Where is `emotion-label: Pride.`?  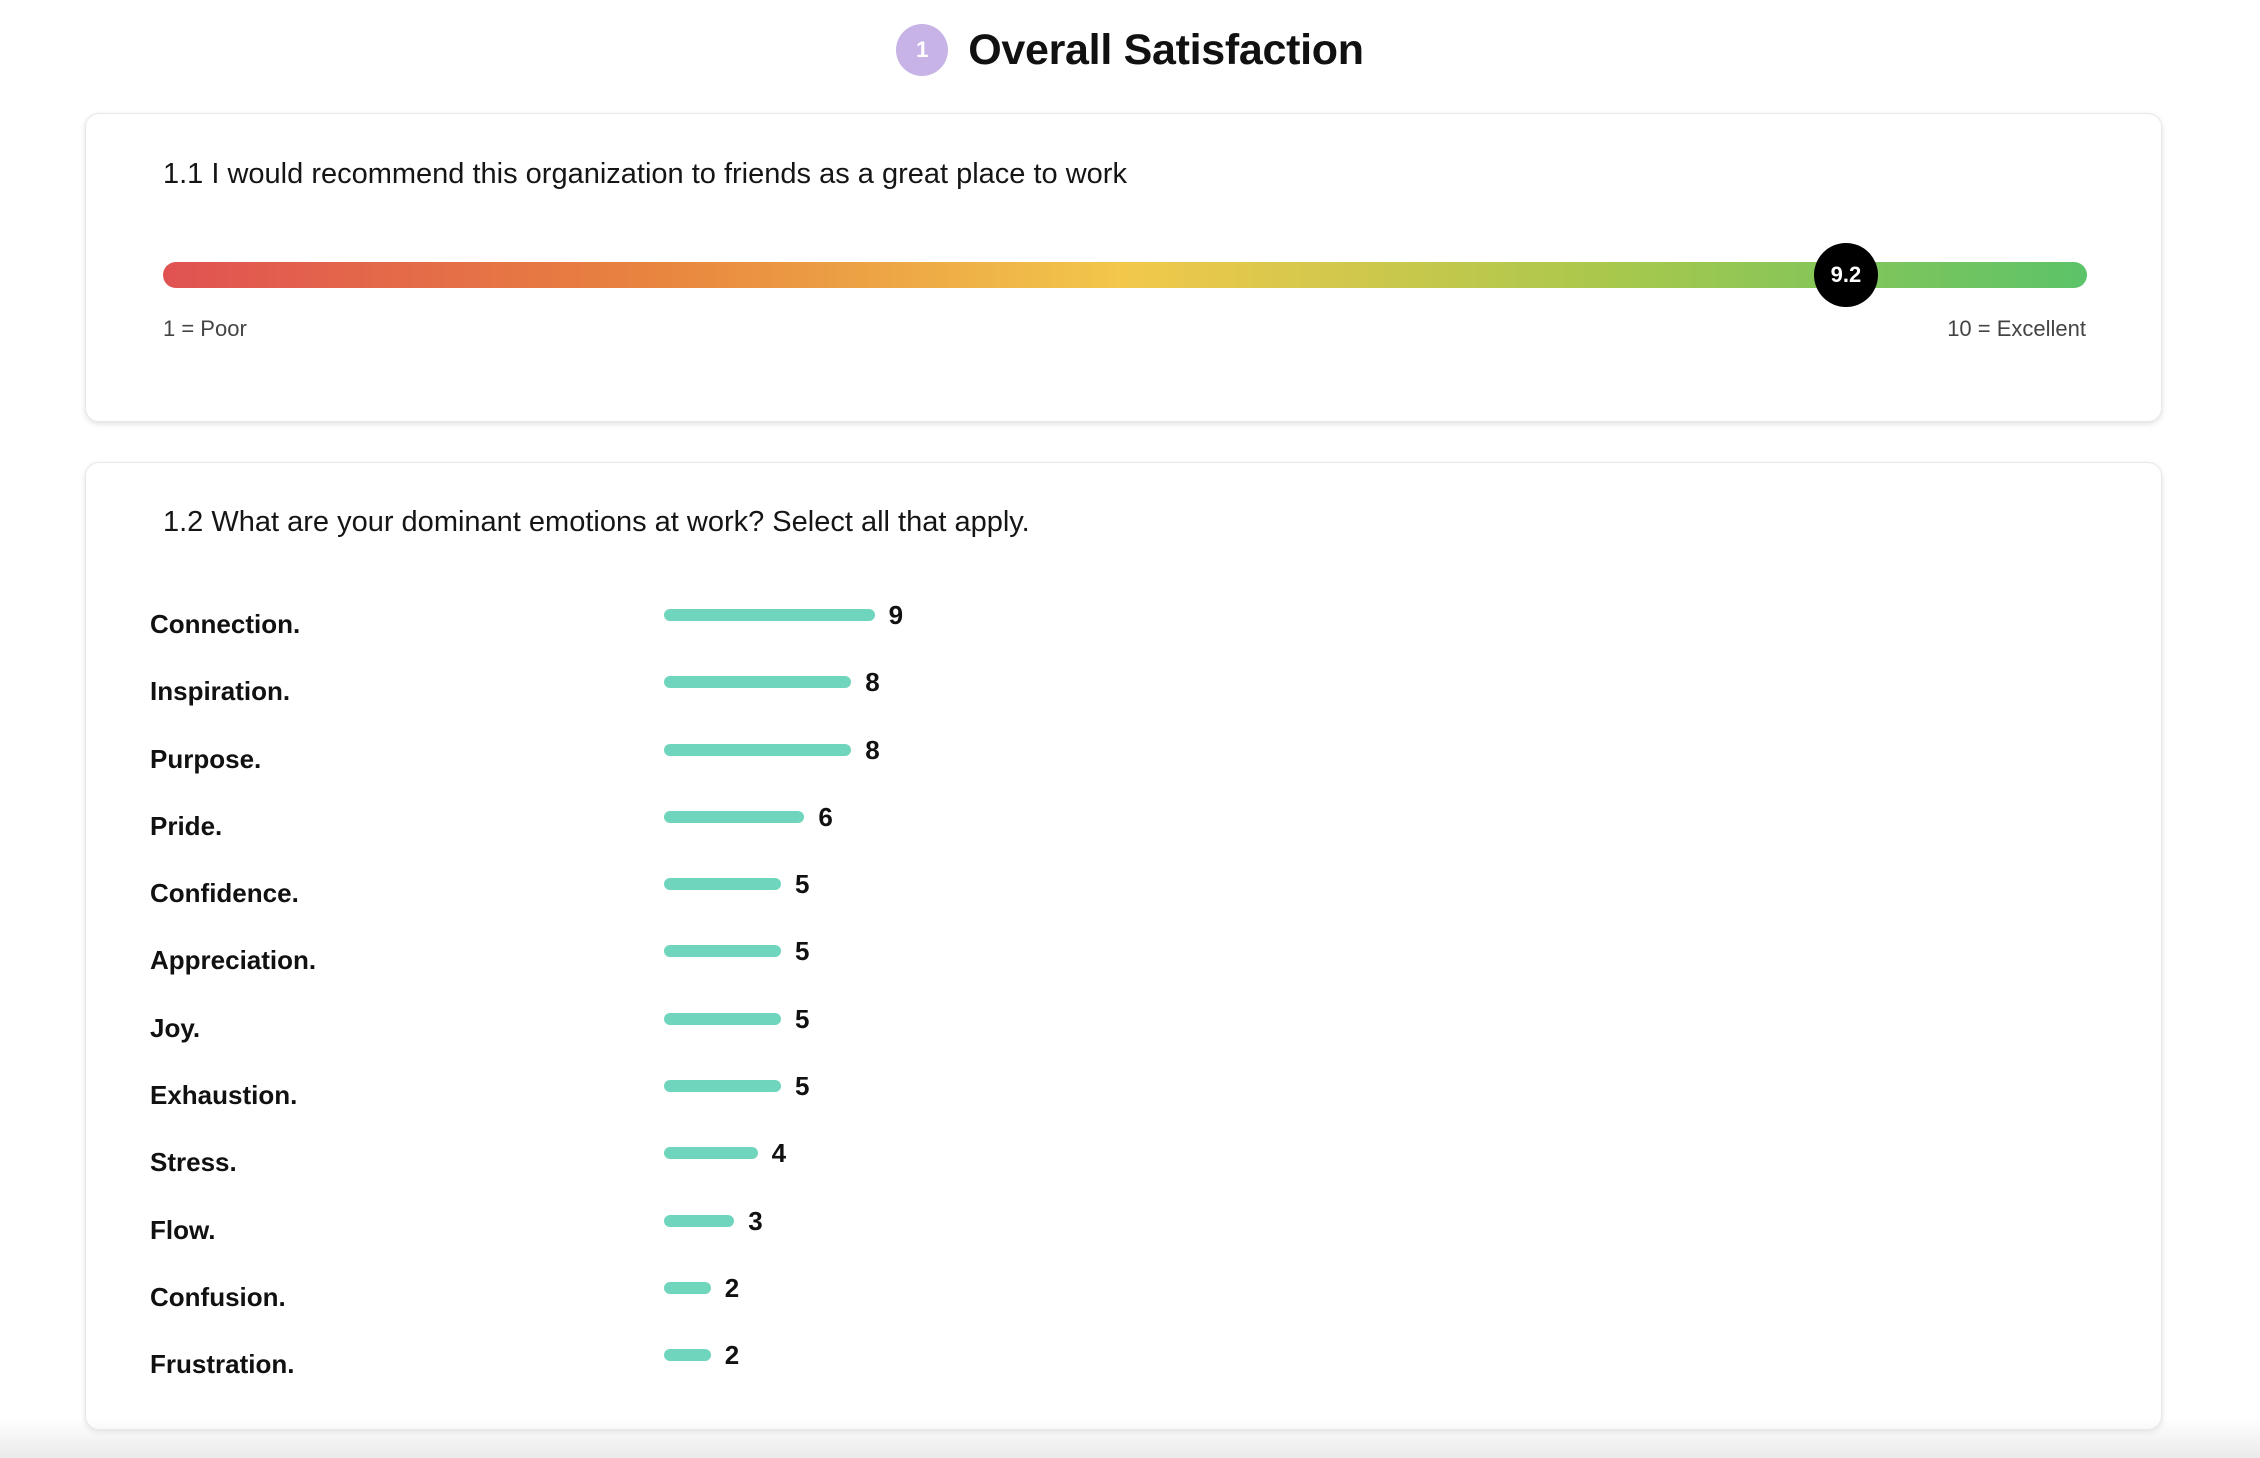 emotion-label: Pride. is located at coordinates (186, 825).